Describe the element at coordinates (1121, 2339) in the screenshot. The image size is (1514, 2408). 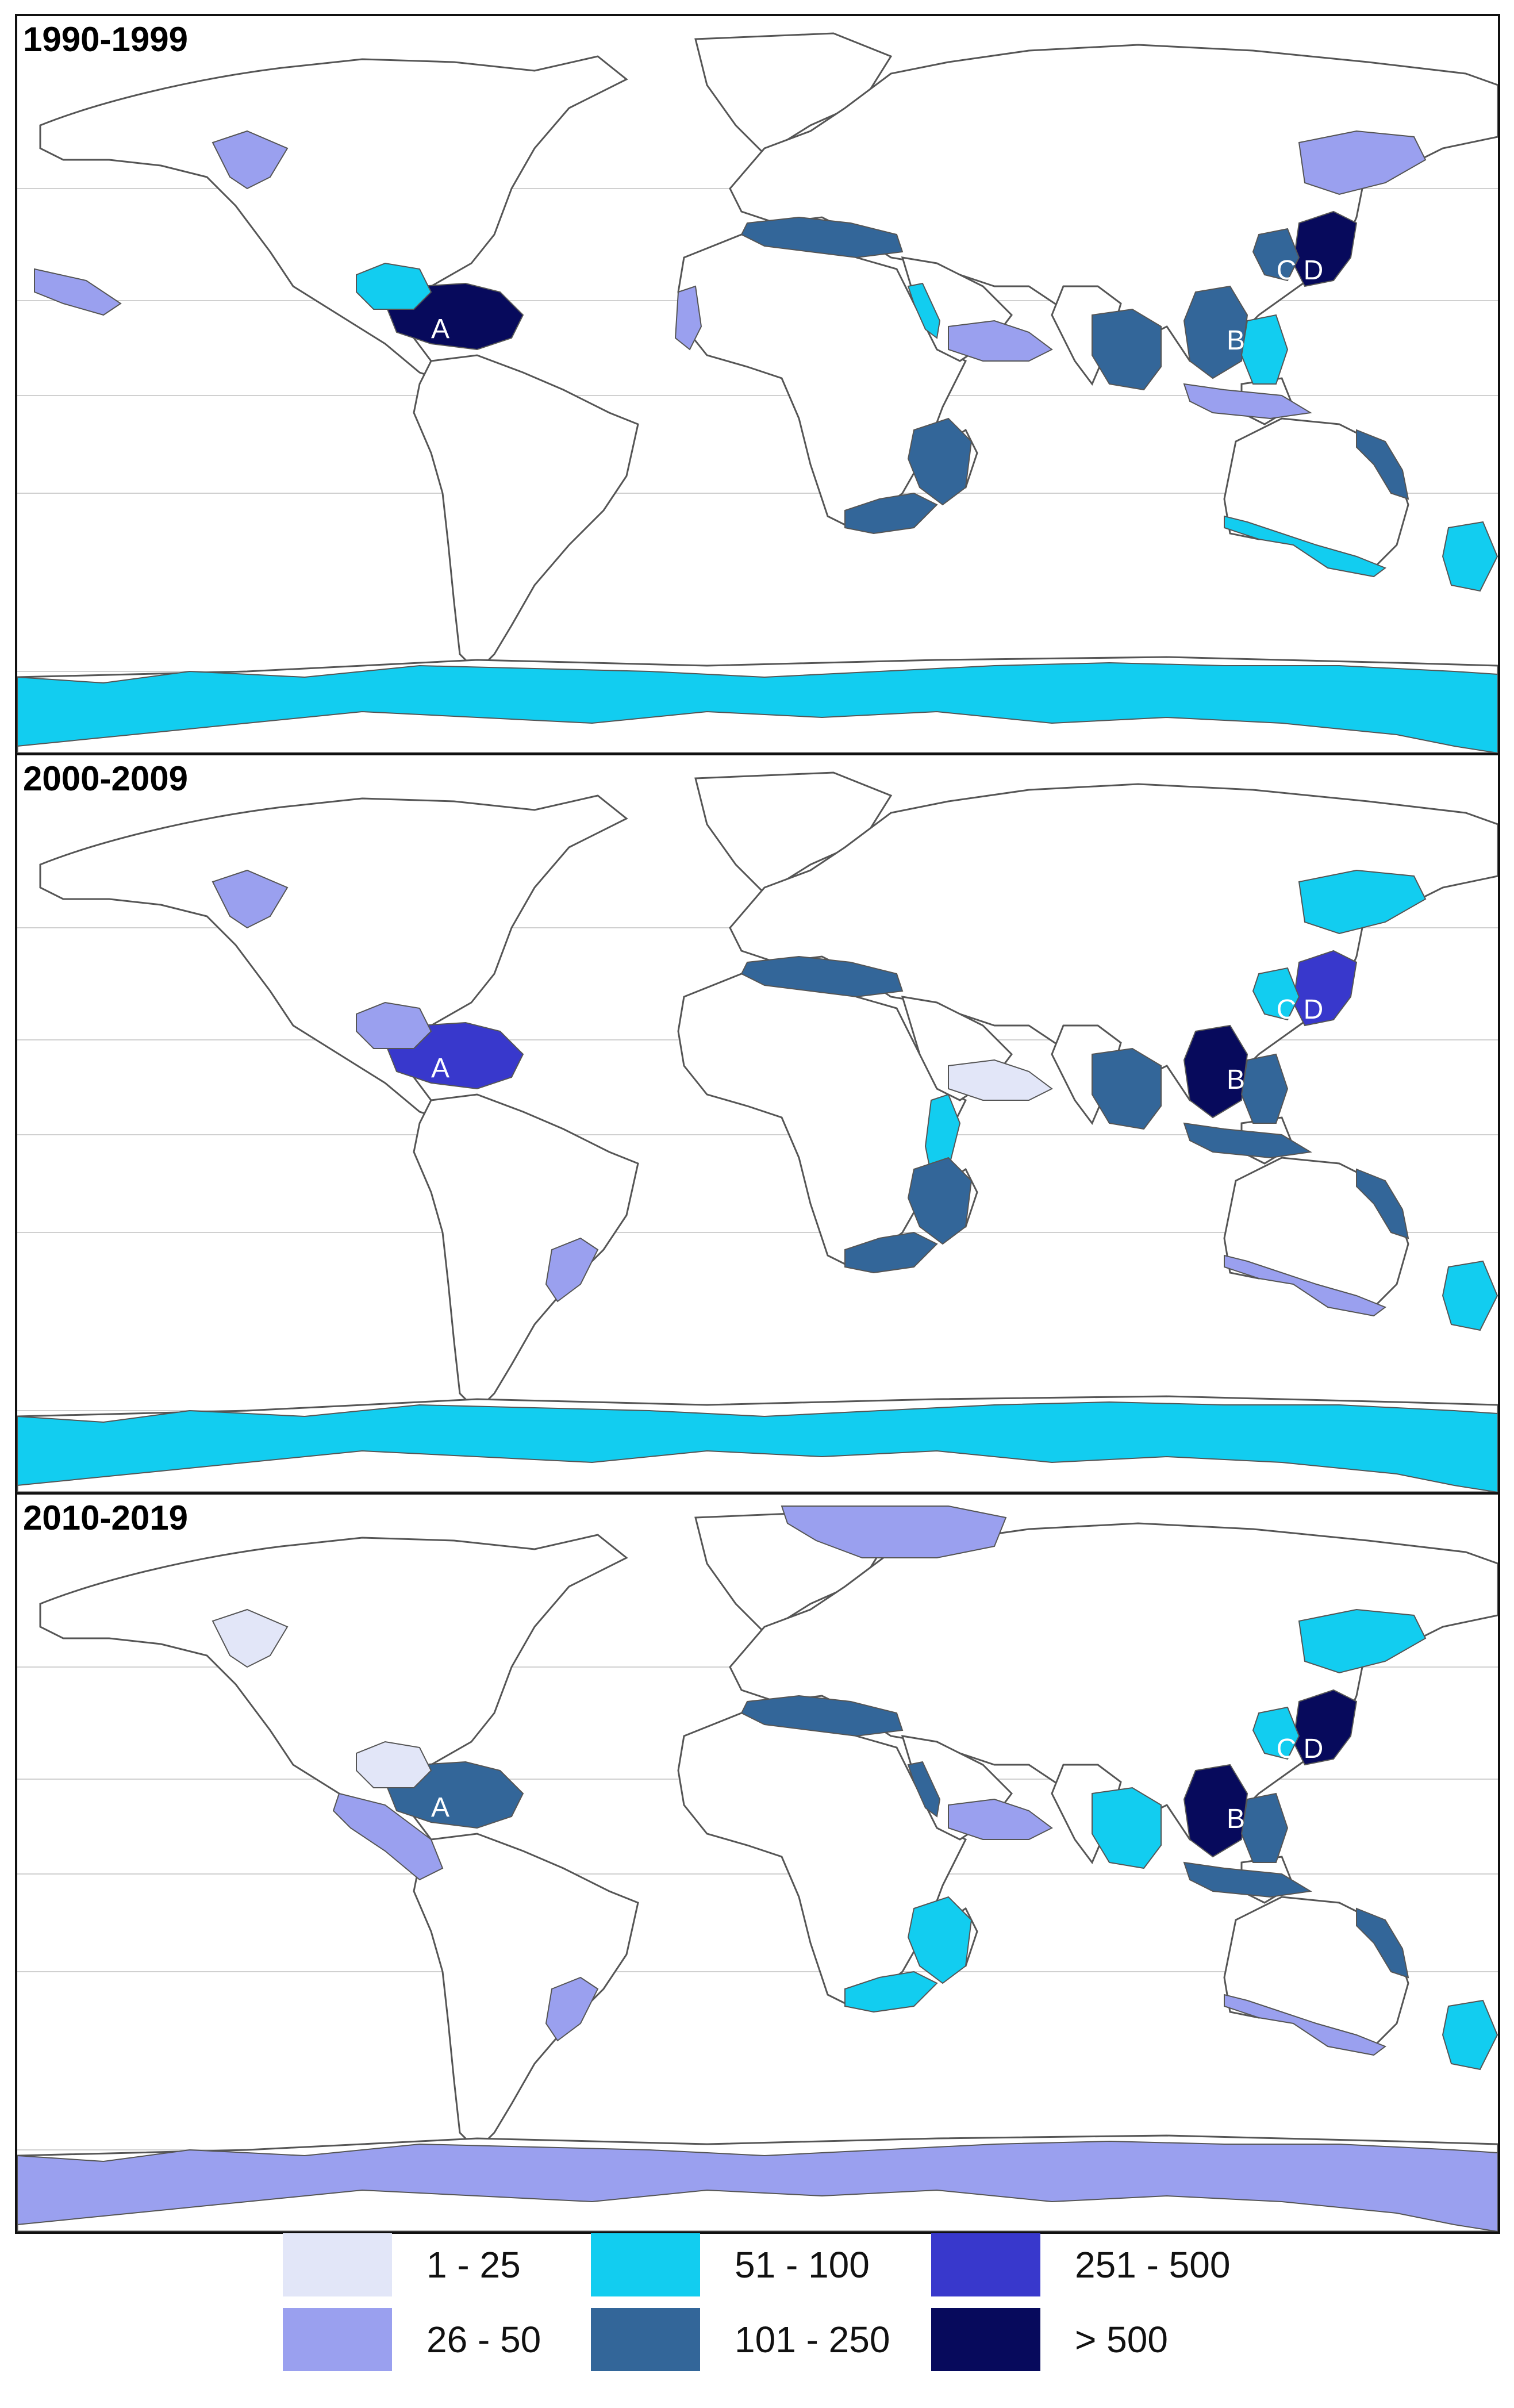
I see `legend-label: > 500` at that location.